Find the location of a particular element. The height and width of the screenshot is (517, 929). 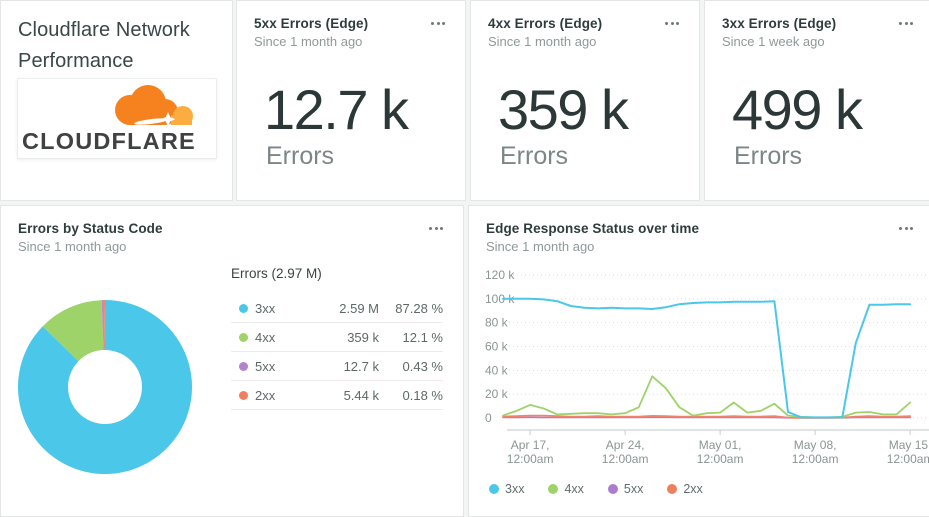

legend-percent: 12.1 % is located at coordinates (422, 337).